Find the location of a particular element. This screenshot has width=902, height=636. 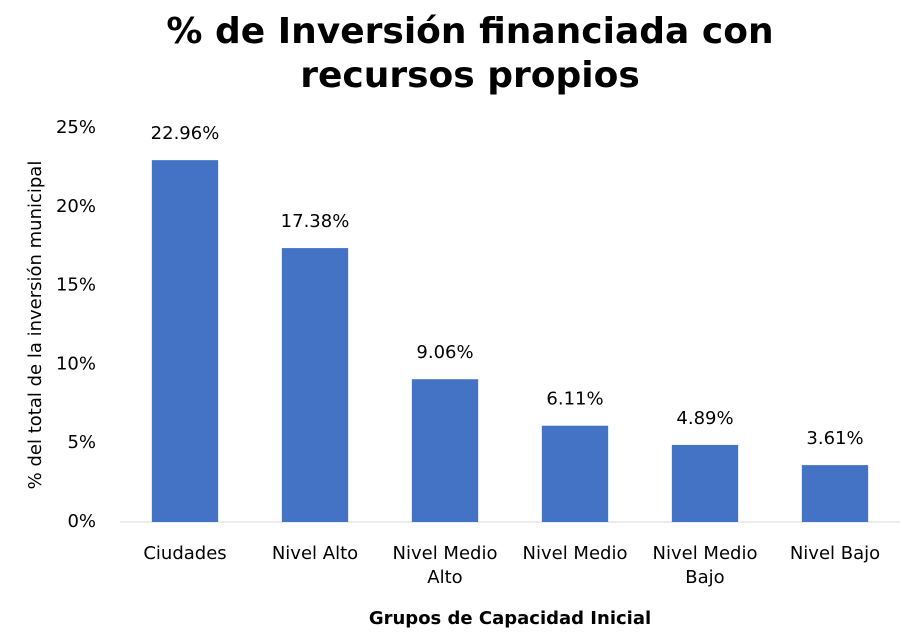

data-label: 3.61% is located at coordinates (834, 438).